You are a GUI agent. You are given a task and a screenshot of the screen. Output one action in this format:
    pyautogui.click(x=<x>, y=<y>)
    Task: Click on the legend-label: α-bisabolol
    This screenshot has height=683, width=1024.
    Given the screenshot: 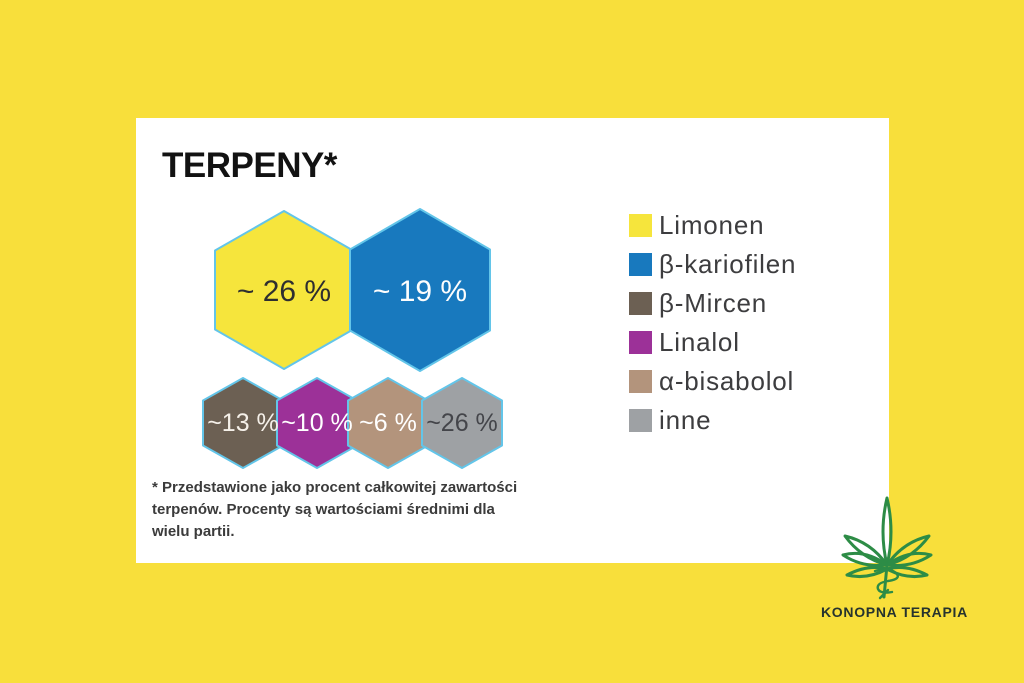 What is the action you would take?
    pyautogui.click(x=727, y=381)
    